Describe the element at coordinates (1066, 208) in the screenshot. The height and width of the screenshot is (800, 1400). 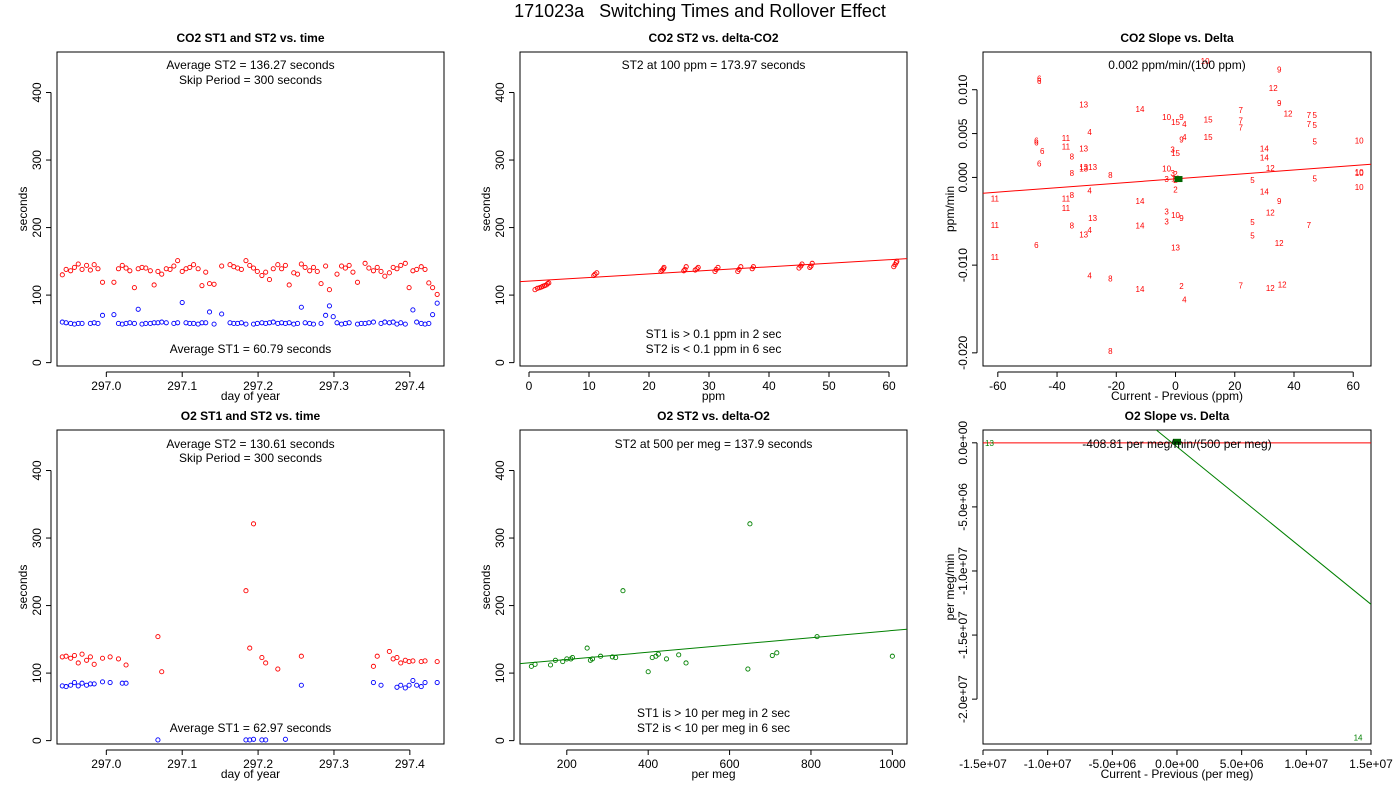
I see `data-point-label: 11` at that location.